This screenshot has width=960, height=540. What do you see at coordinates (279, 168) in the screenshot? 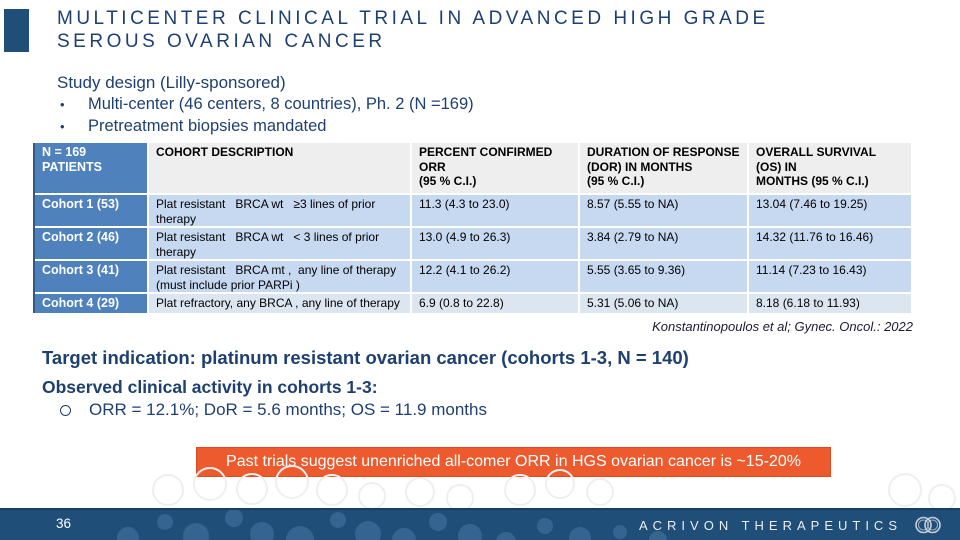
I see `column-header-description: COHORT DESCRIPTION` at bounding box center [279, 168].